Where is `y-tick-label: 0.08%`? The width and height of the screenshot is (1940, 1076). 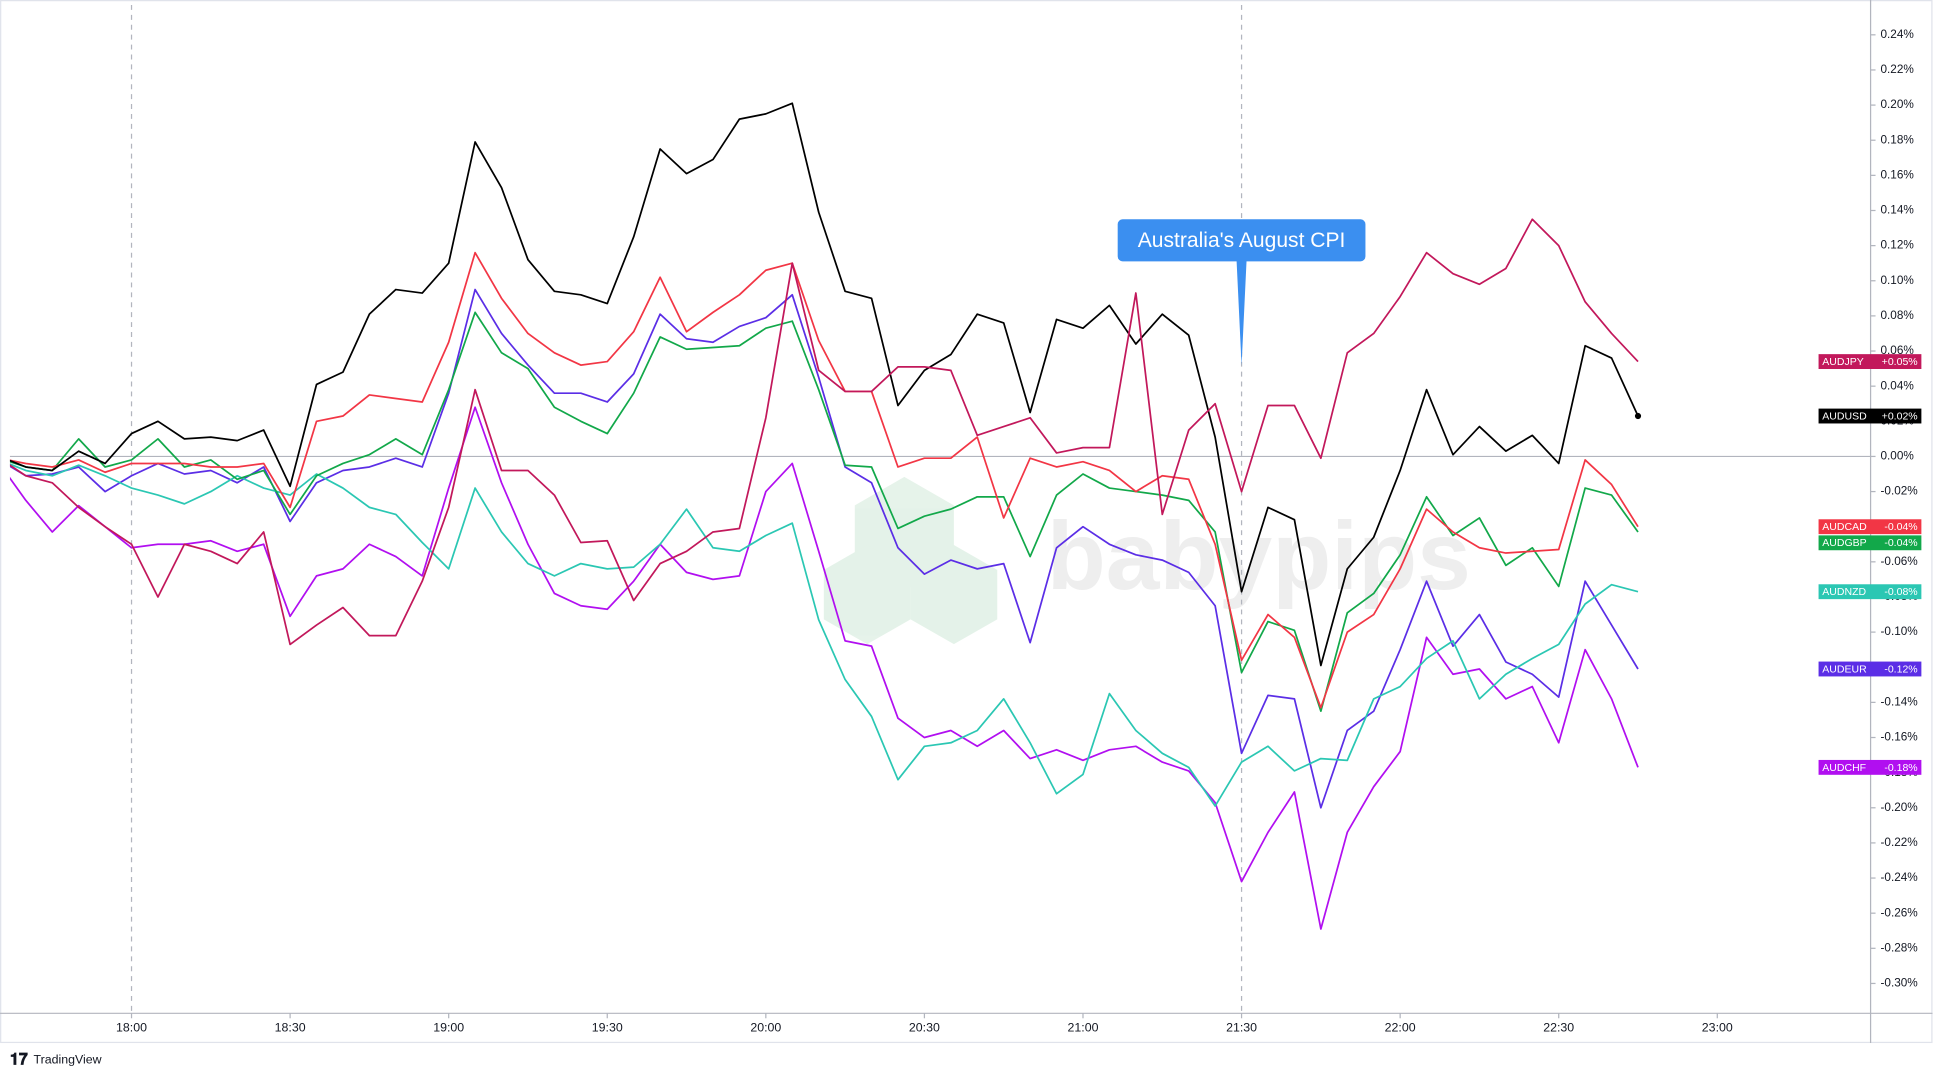 y-tick-label: 0.08% is located at coordinates (1897, 315).